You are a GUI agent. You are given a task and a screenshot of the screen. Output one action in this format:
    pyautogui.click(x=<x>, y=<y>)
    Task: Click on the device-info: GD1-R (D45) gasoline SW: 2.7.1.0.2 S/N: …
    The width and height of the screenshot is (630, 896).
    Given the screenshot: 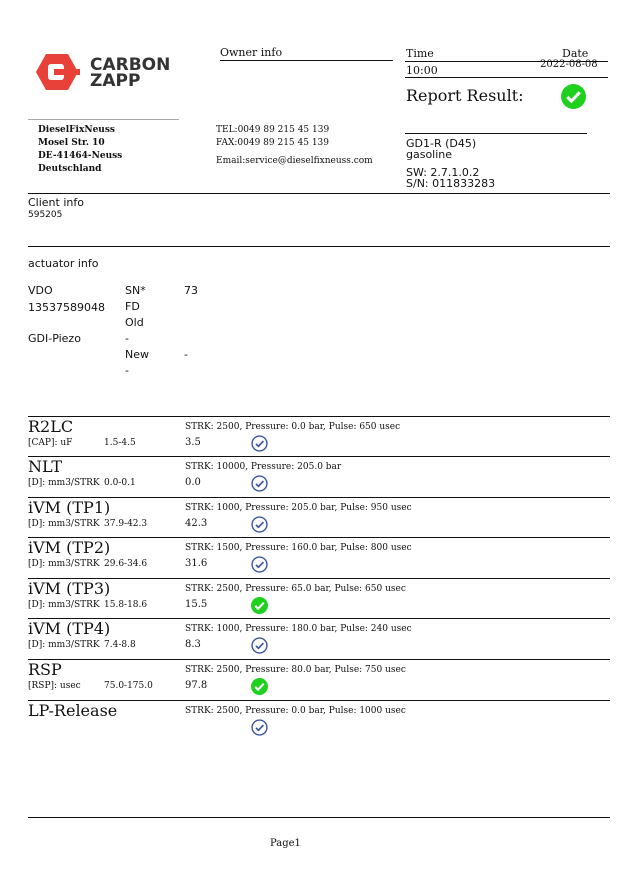 What is the action you would take?
    pyautogui.click(x=450, y=163)
    